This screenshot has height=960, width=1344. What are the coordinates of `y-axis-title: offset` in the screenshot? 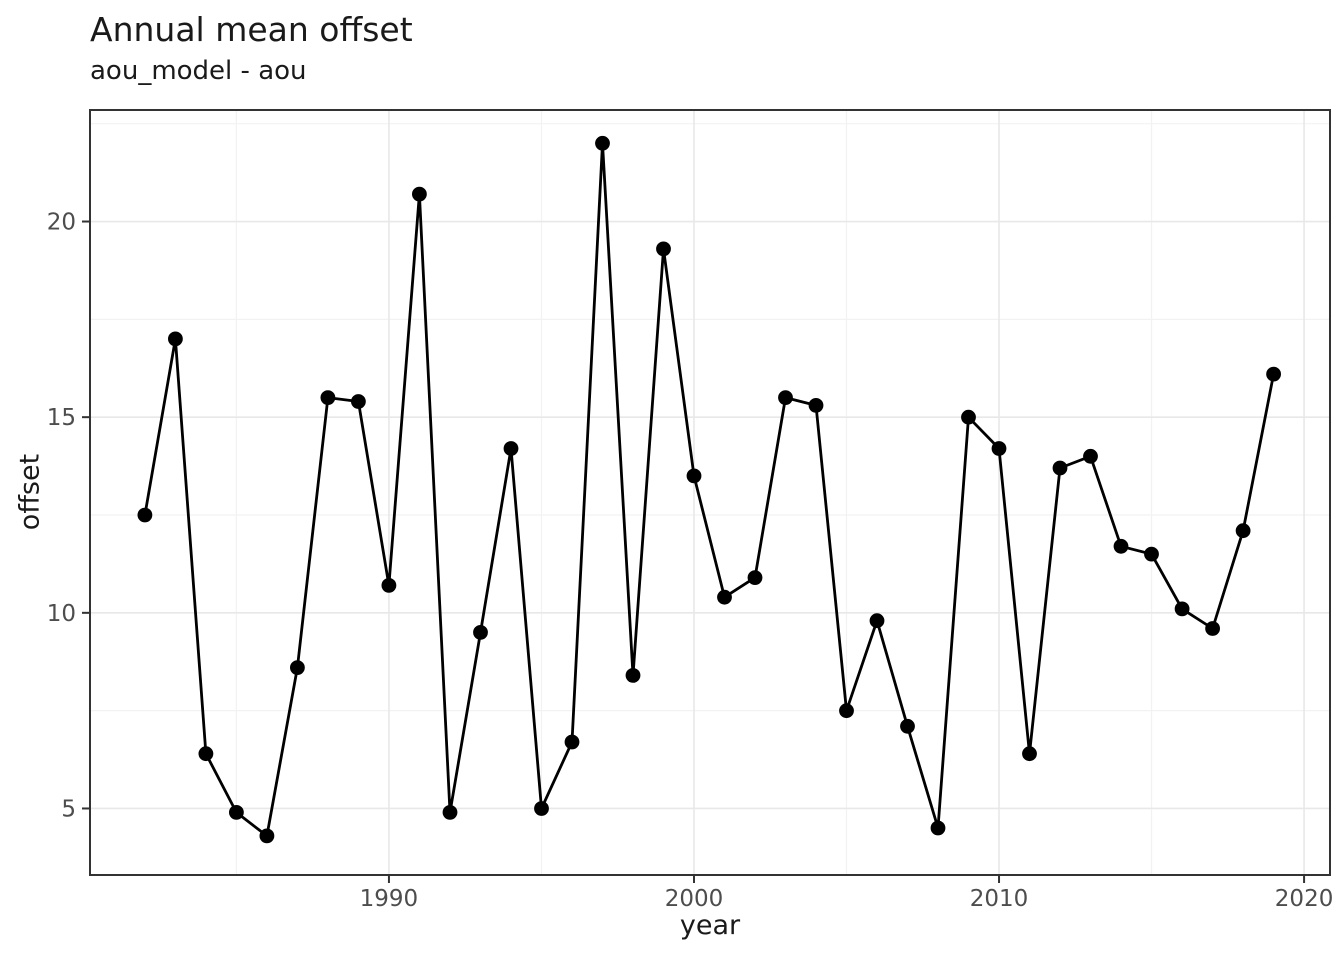 It's located at (30, 492).